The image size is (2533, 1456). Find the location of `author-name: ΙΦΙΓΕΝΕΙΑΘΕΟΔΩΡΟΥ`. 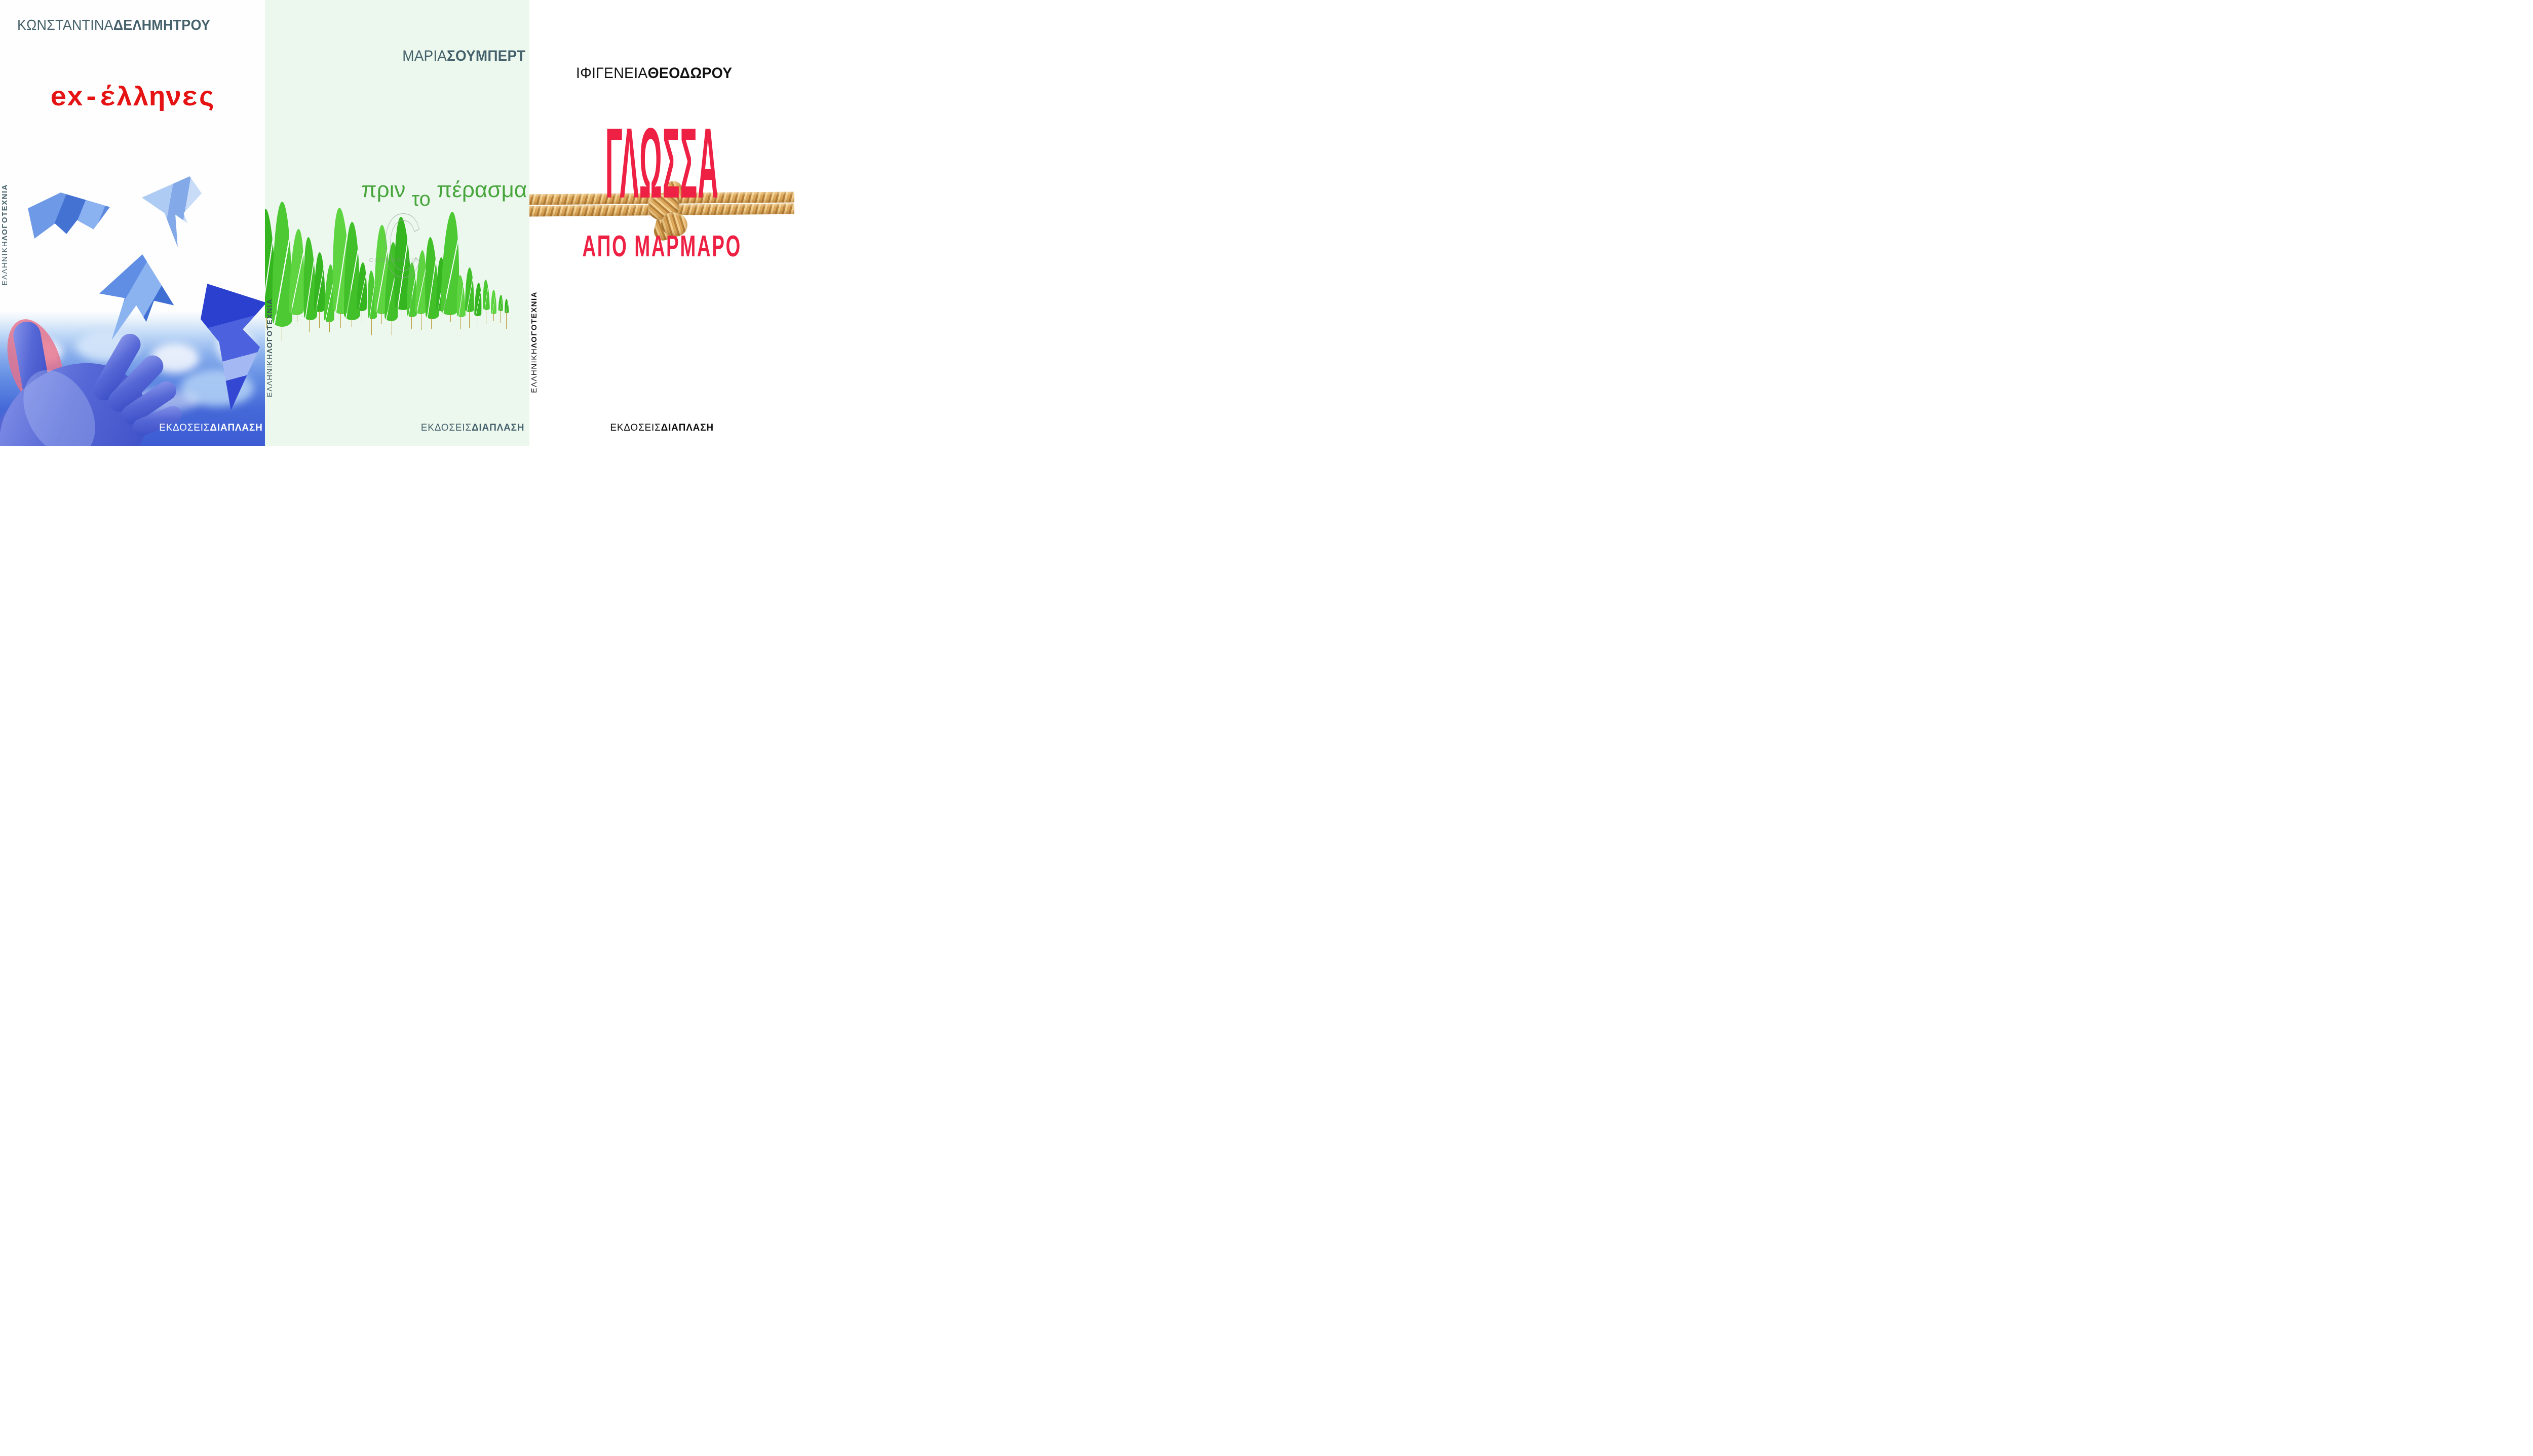

author-name: ΙΦΙΓΕΝΕΙΑΘΕΟΔΩΡΟΥ is located at coordinates (654, 73).